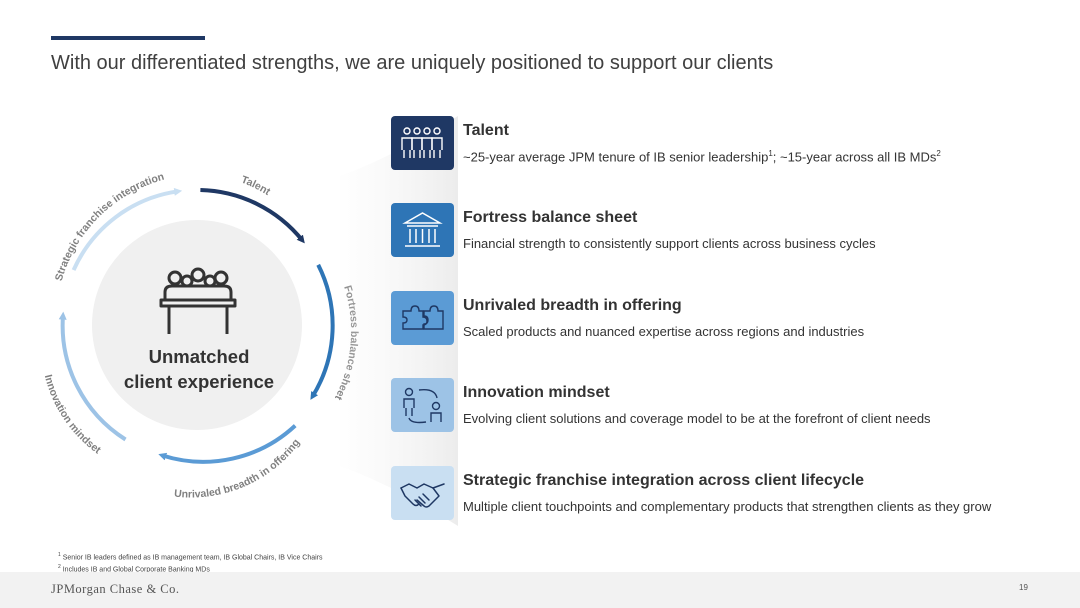 This screenshot has height=608, width=1080. What do you see at coordinates (422, 230) in the screenshot?
I see `bank-building-icon` at bounding box center [422, 230].